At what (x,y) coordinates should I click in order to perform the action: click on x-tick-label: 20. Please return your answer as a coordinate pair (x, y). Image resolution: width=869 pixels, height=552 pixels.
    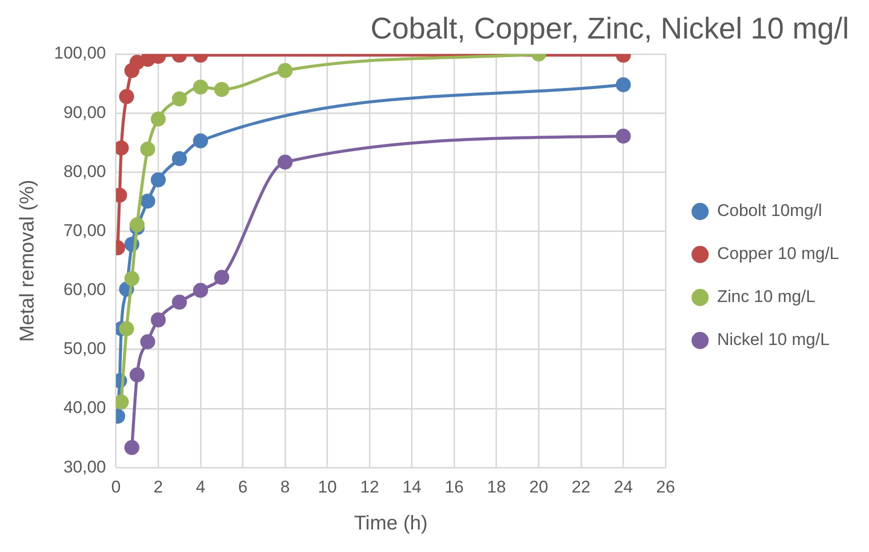
    Looking at the image, I should click on (538, 486).